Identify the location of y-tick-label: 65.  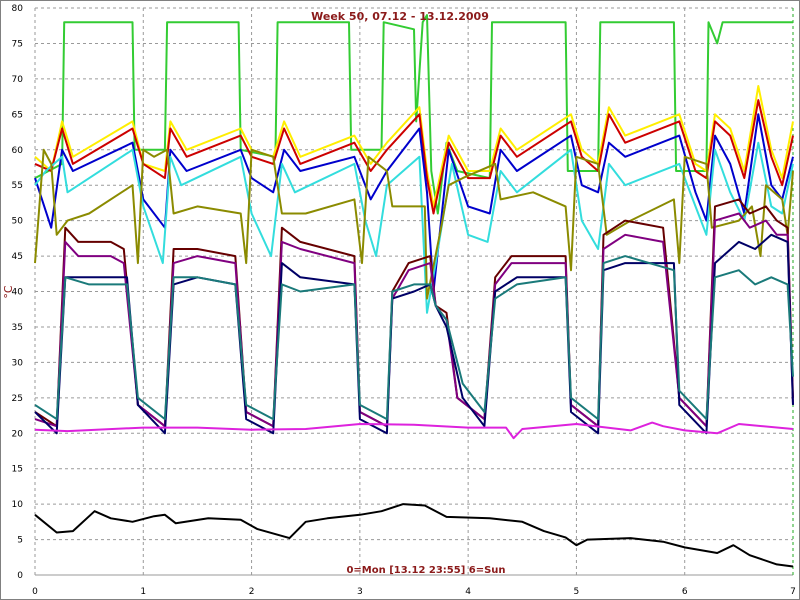
(17, 115).